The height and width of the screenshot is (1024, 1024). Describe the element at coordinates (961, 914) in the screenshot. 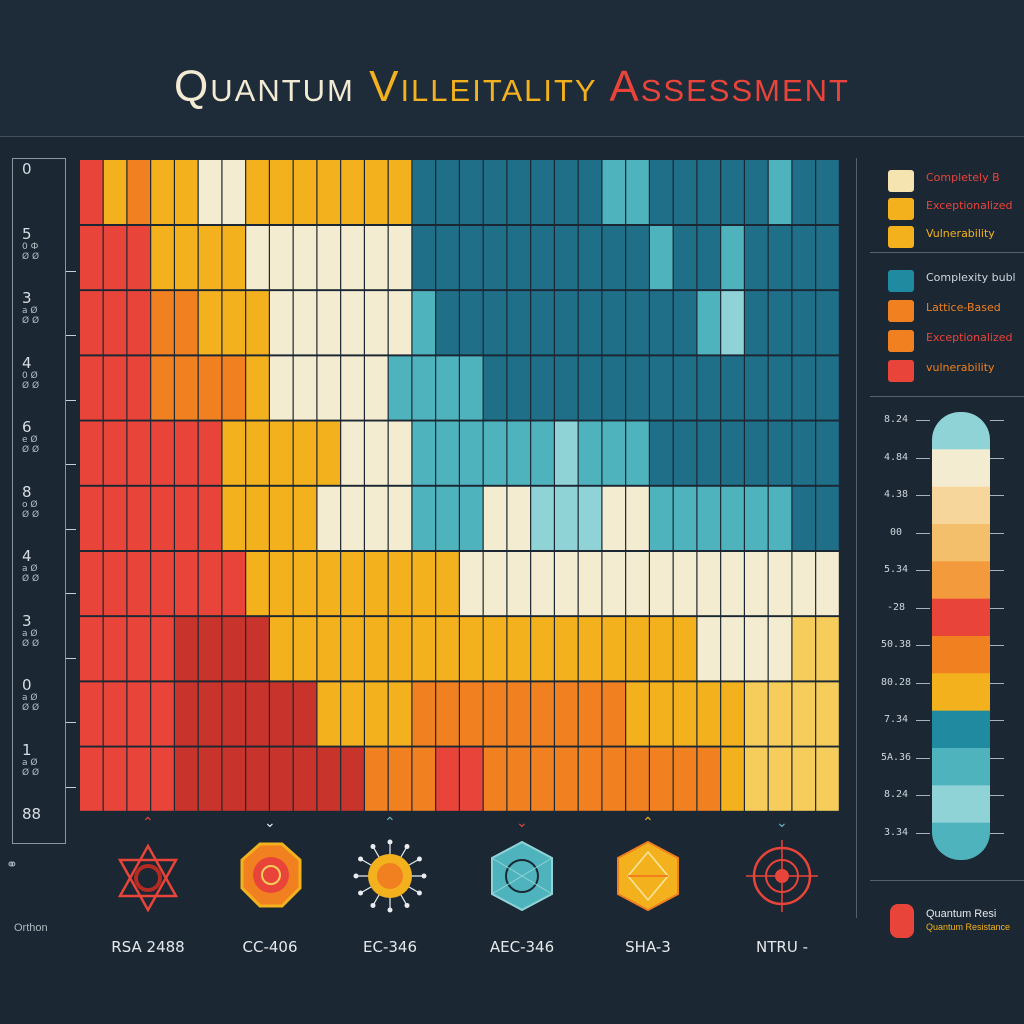

I see `quantum-resistance-label: Quantum Resi` at that location.